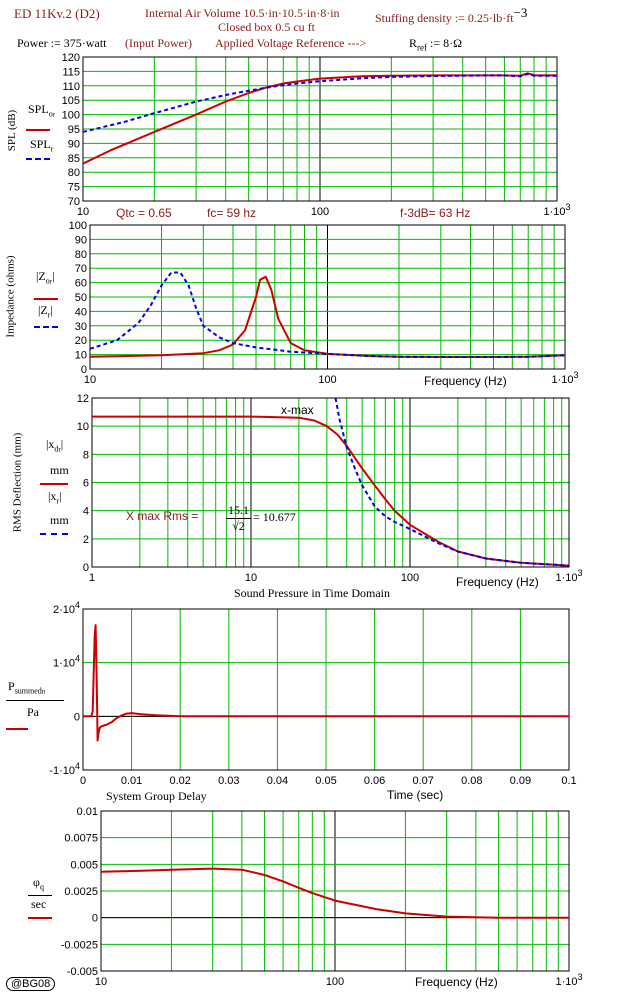 This screenshot has height=997, width=623. I want to click on legend-phi: φq, so click(38, 883).